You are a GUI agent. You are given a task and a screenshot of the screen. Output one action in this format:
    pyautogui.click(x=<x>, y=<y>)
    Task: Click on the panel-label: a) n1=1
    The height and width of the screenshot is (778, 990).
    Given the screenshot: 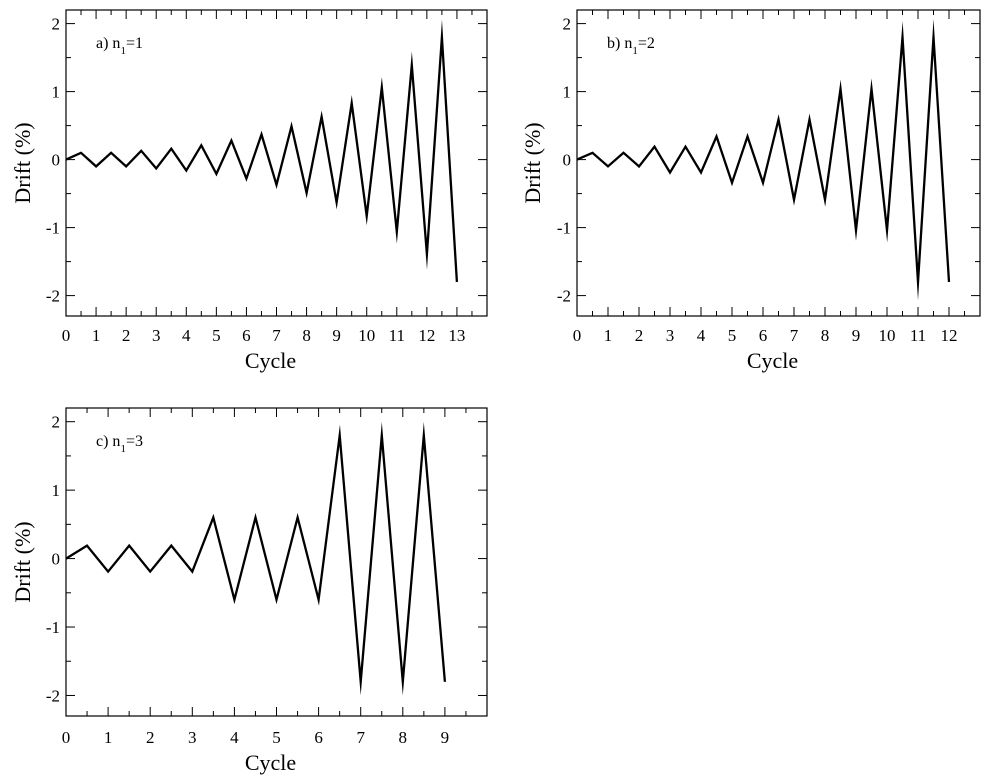 What is the action you would take?
    pyautogui.click(x=119, y=46)
    